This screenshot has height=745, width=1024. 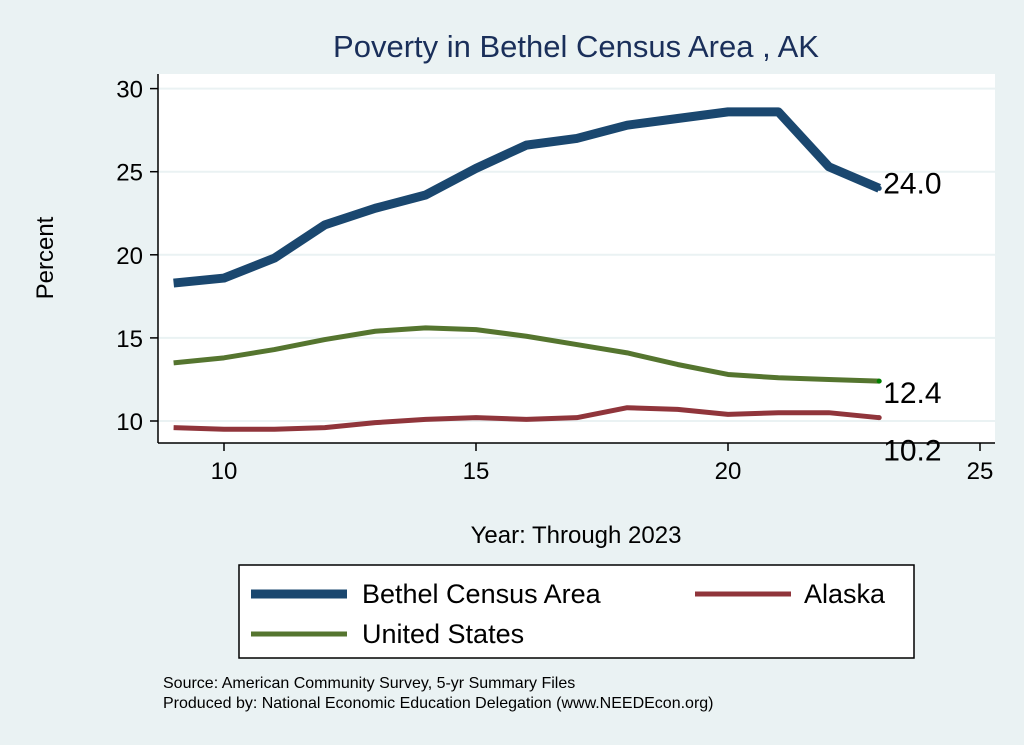 I want to click on x-tick-label: 20, so click(x=728, y=471).